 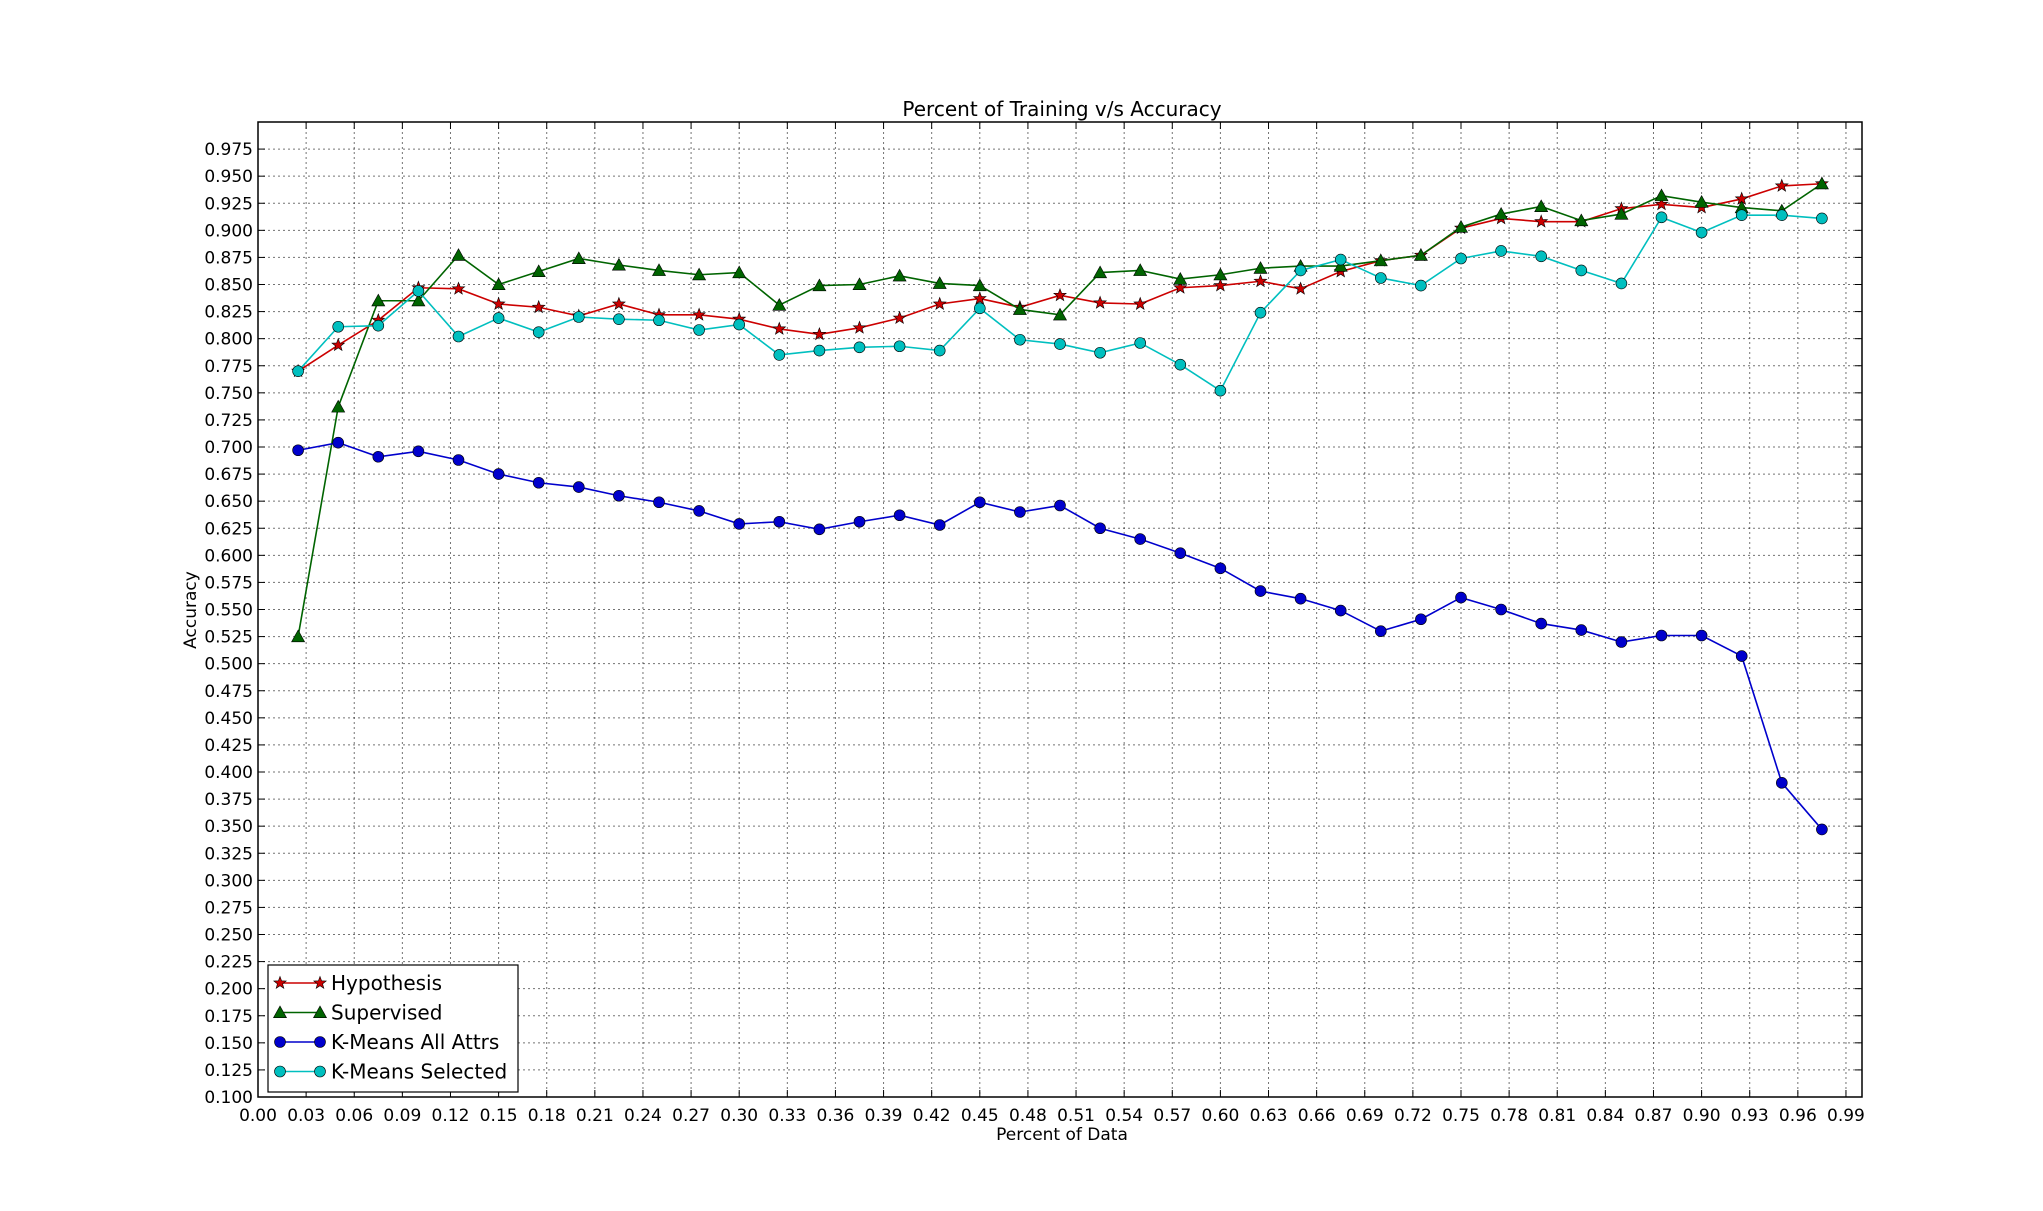 I want to click on x-tick-label: 0.69, so click(x=1365, y=1116).